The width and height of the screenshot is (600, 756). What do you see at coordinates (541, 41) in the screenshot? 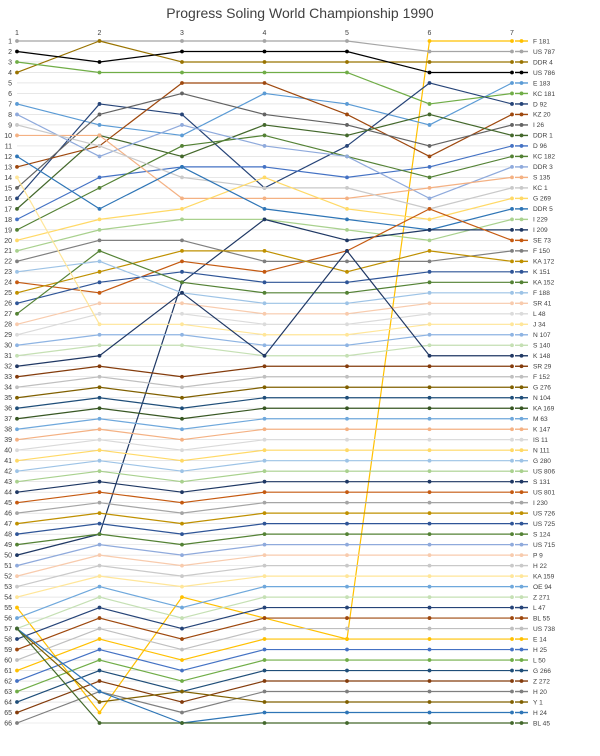
I see `legend-label: F 181` at bounding box center [541, 41].